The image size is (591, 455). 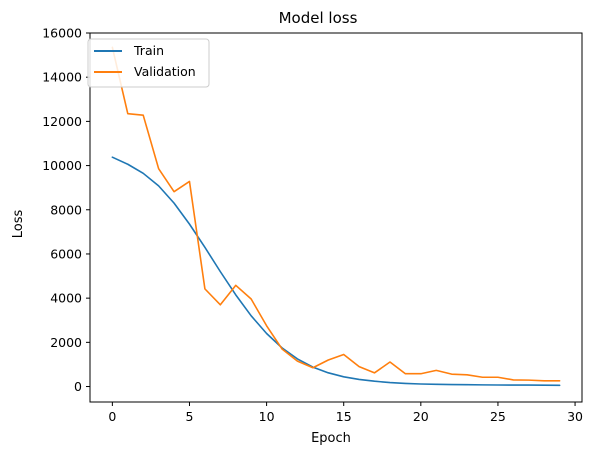 What do you see at coordinates (575, 416) in the screenshot?
I see `x-tick-label: 30` at bounding box center [575, 416].